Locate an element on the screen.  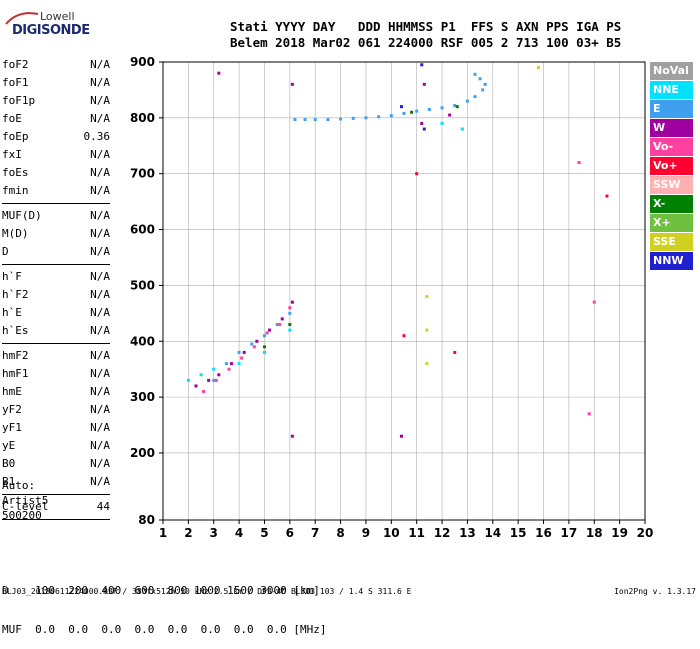
legend-entry: Vo+ is located at coordinates (671, 166).